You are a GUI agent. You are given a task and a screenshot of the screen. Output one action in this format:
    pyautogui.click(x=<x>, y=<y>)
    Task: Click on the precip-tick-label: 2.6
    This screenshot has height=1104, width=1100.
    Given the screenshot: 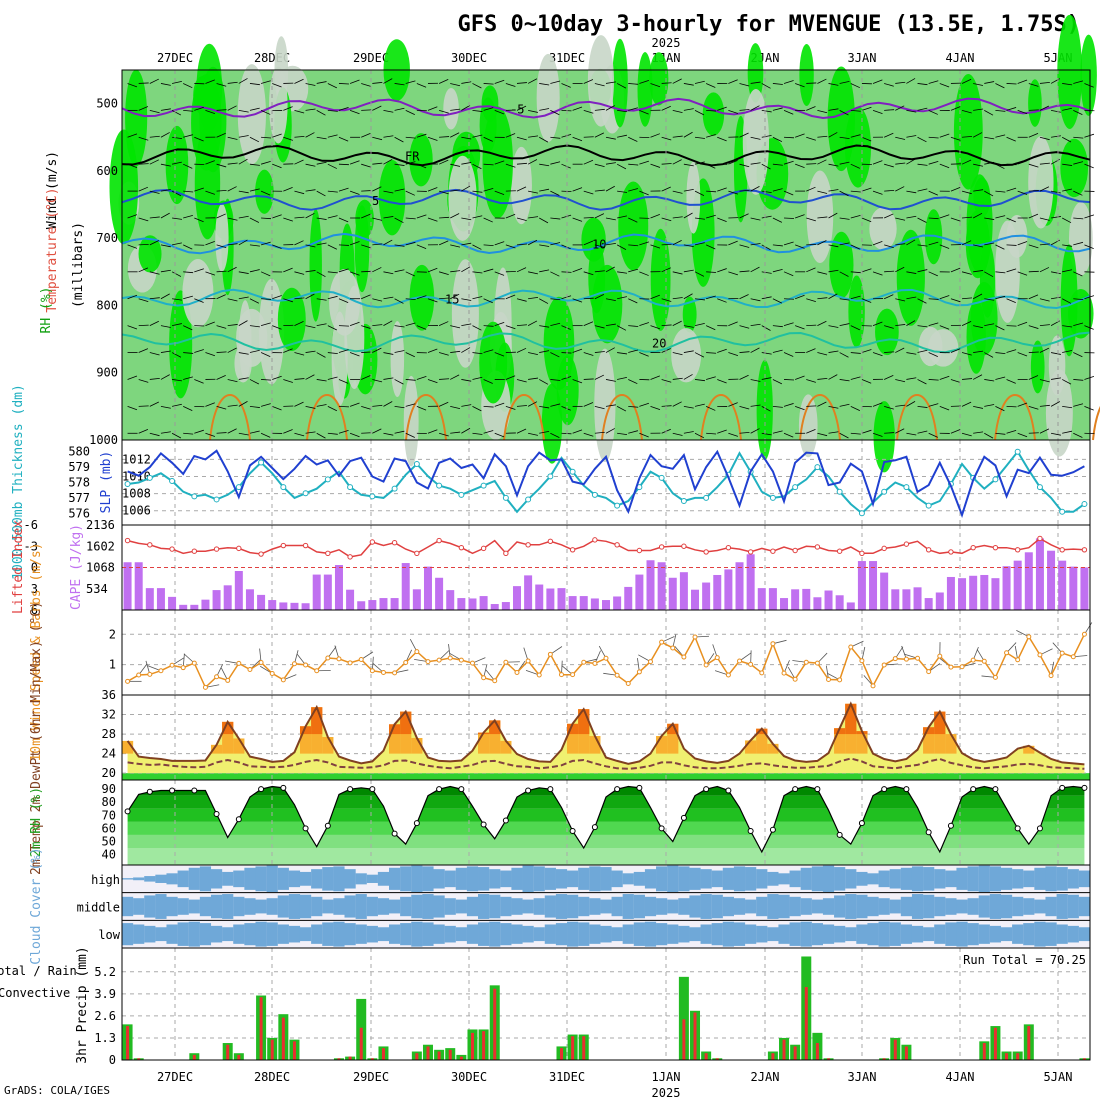 What is the action you would take?
    pyautogui.click(x=105, y=1016)
    